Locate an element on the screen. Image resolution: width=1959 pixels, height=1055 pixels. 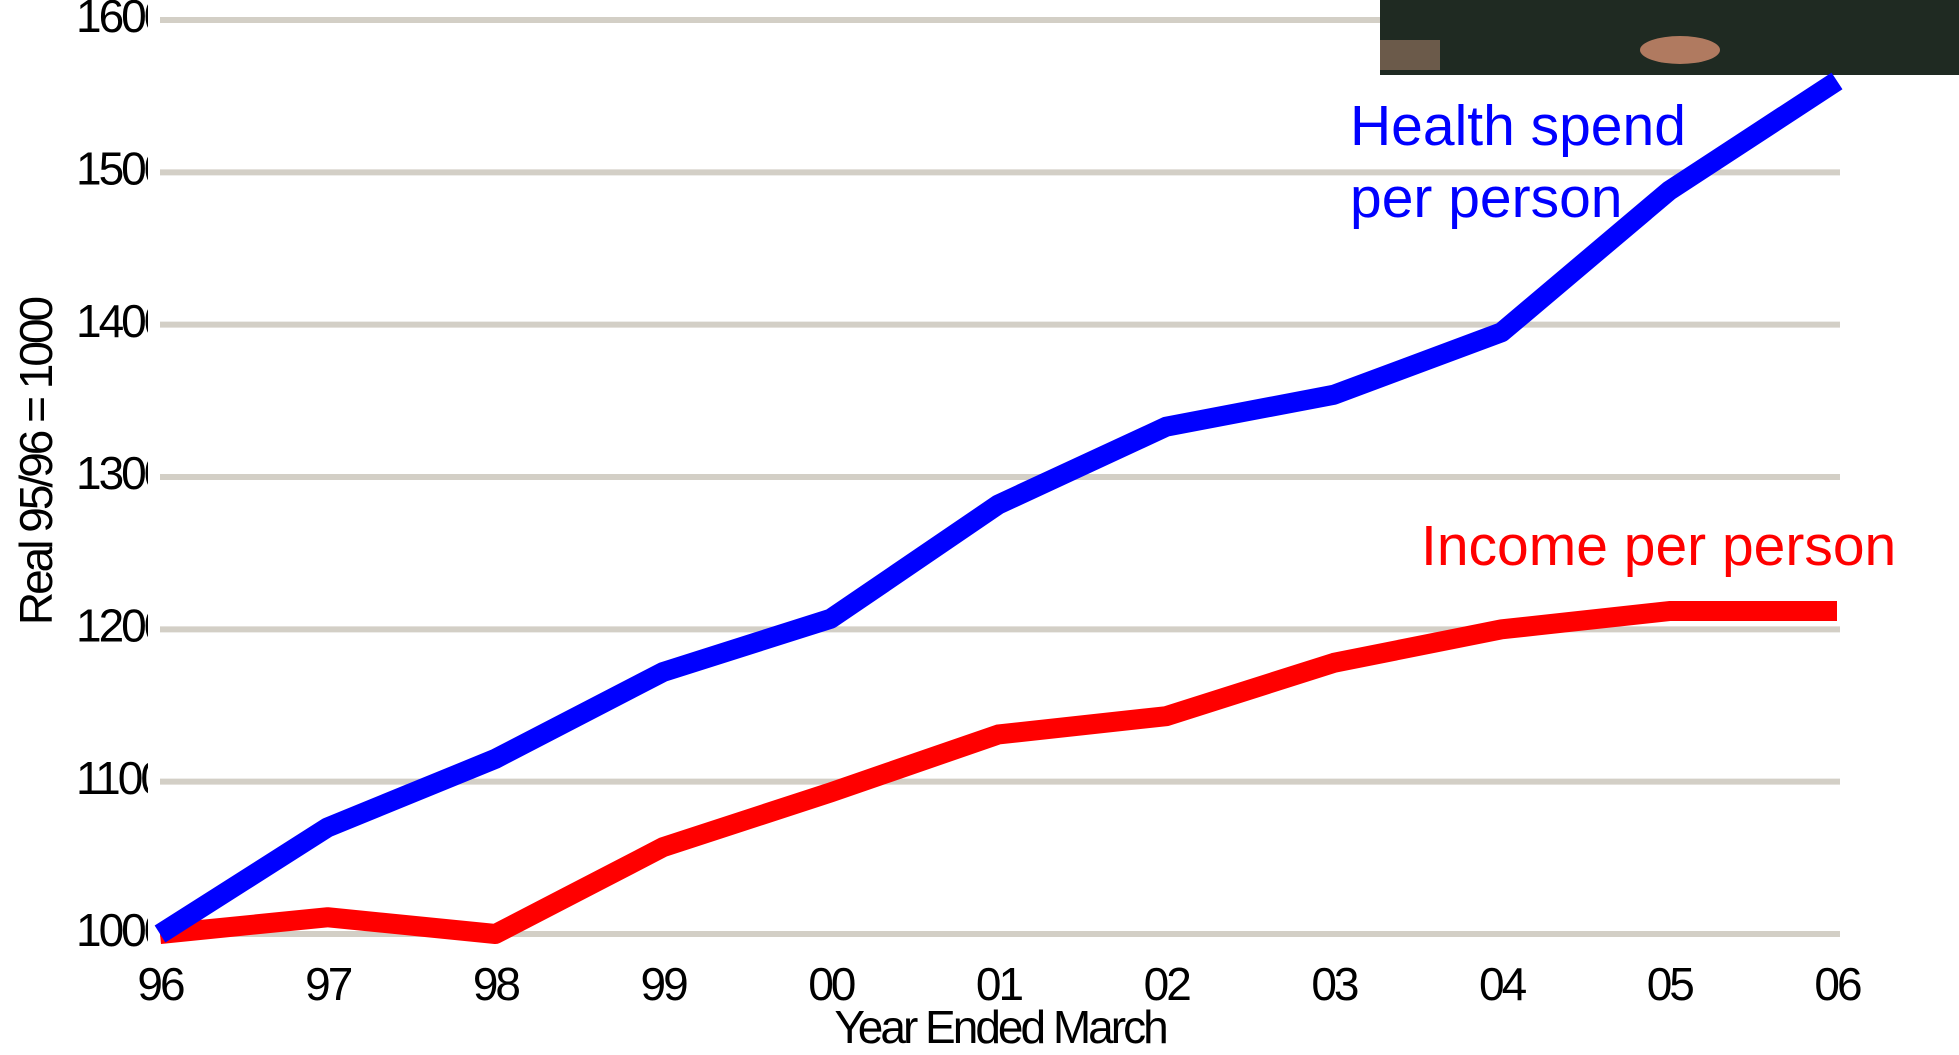
x-tick-label: 99 is located at coordinates (664, 984).